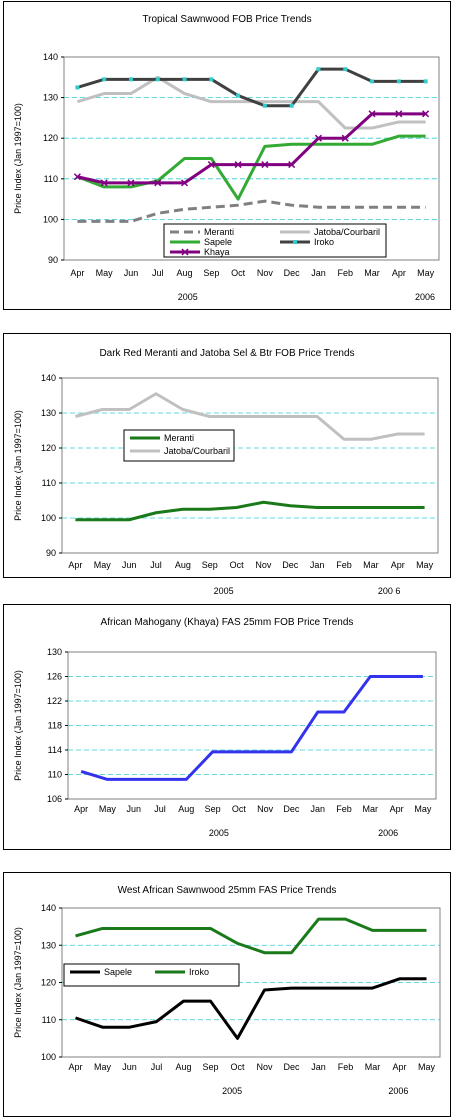  Describe the element at coordinates (185, 252) in the screenshot. I see `legend-marker` at that location.